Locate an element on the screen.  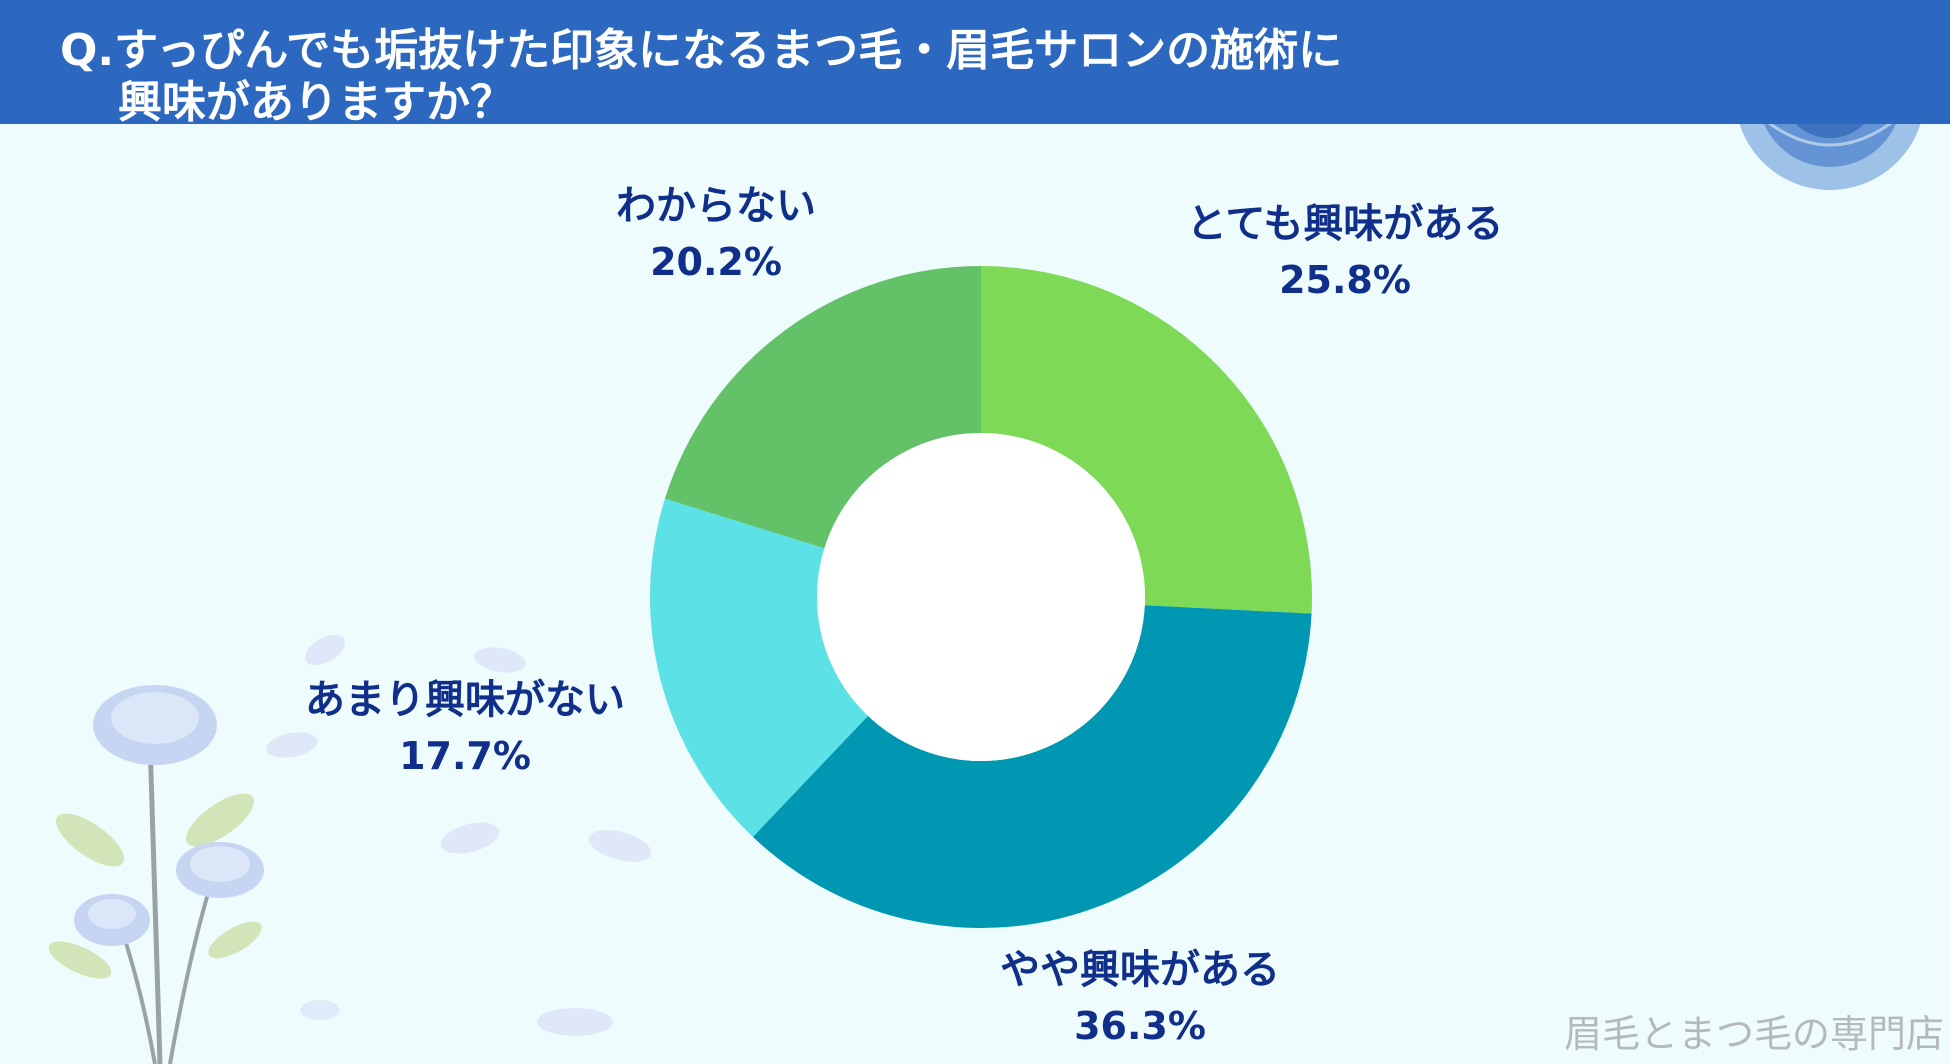
slice-percentage: 36.3% is located at coordinates (1140, 1026).